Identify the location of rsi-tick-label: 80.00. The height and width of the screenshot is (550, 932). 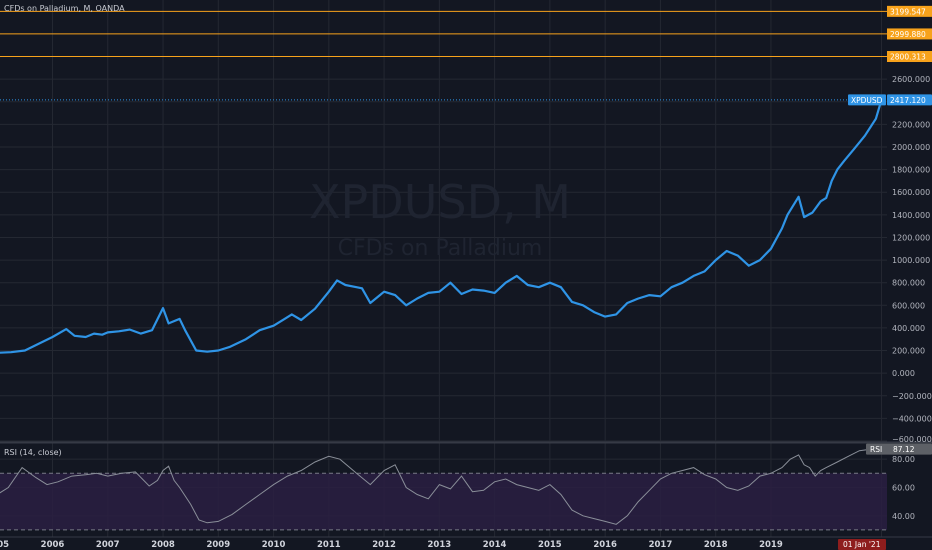
(903, 459).